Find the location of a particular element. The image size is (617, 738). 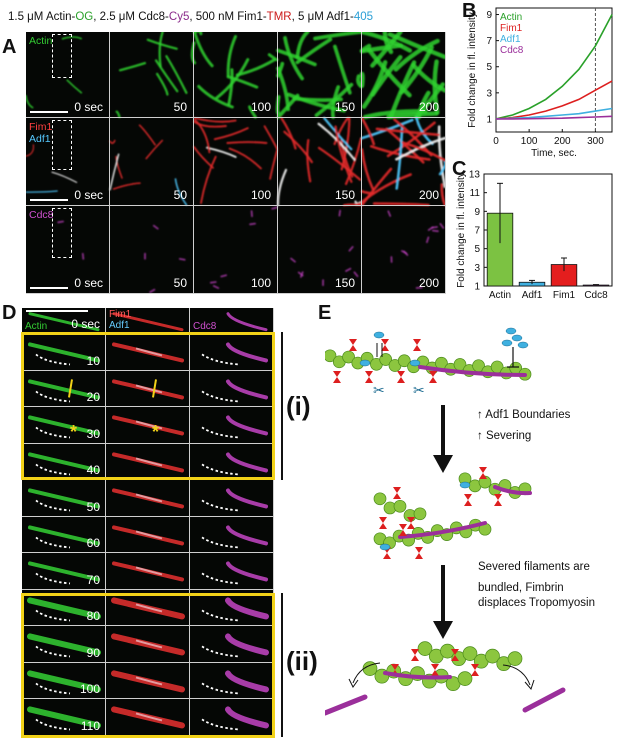

plot-frame is located at coordinates (554, 70).